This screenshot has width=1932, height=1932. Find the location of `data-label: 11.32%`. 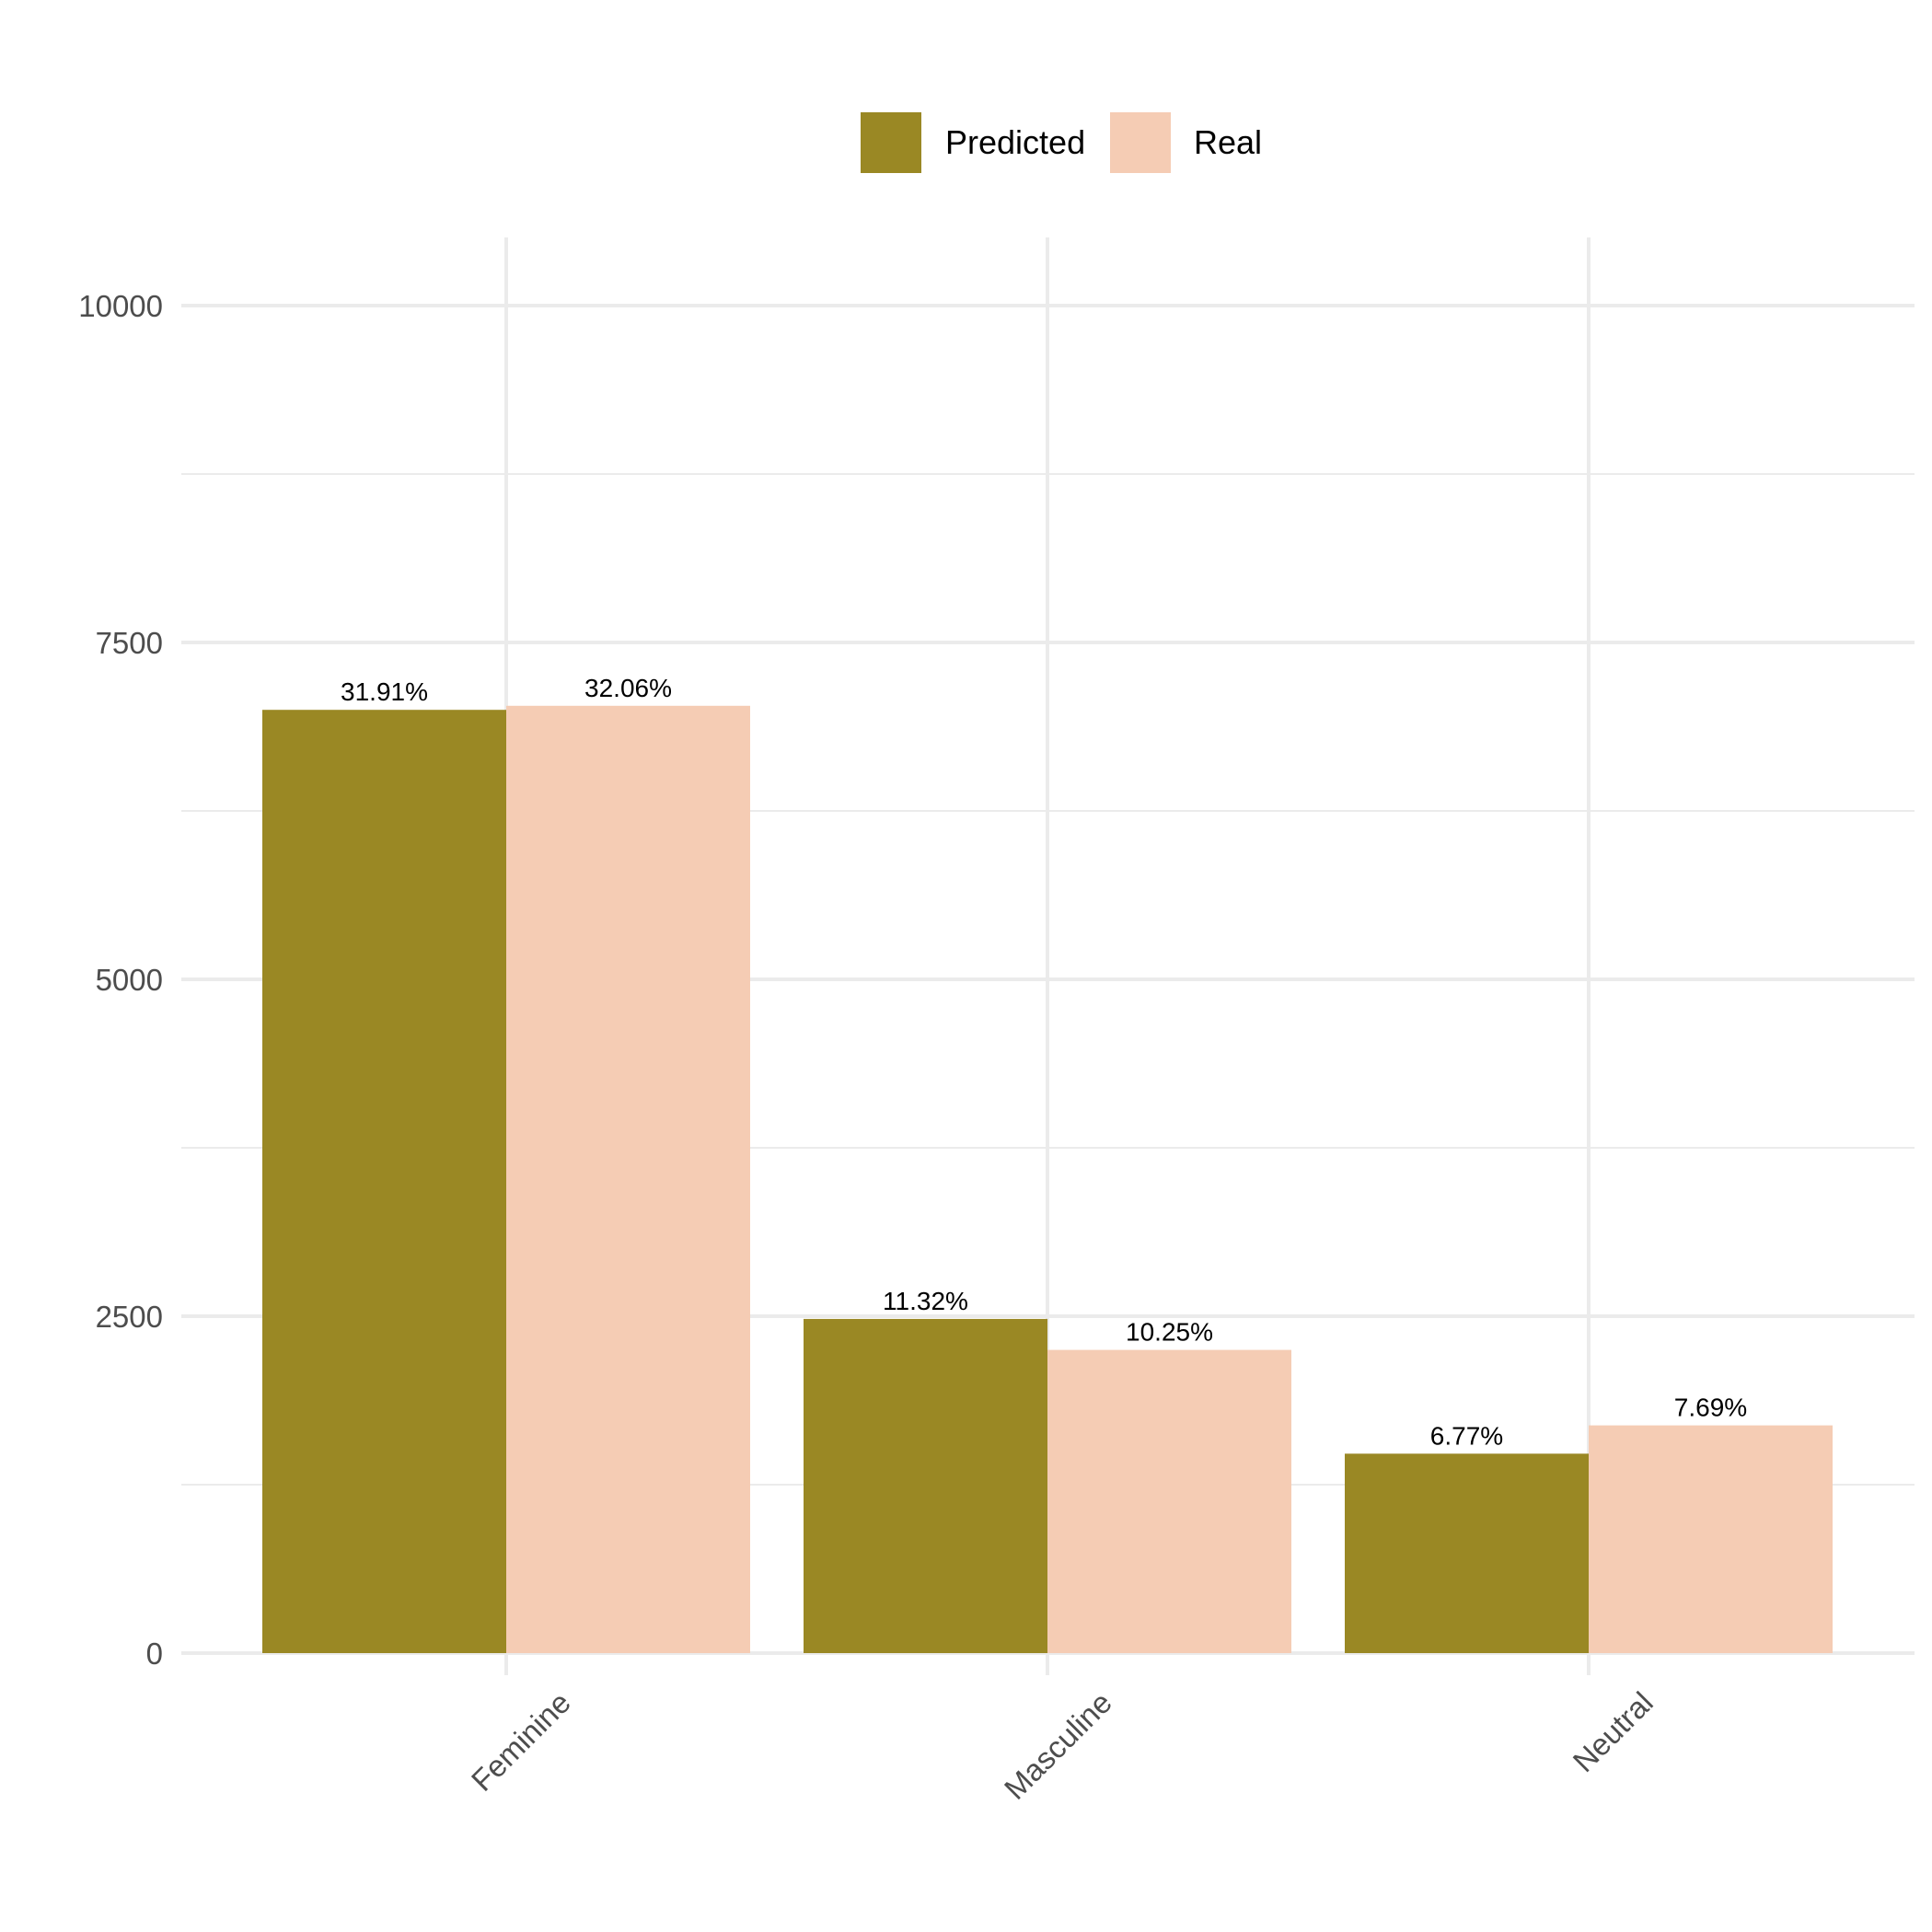

data-label: 11.32% is located at coordinates (926, 1301).